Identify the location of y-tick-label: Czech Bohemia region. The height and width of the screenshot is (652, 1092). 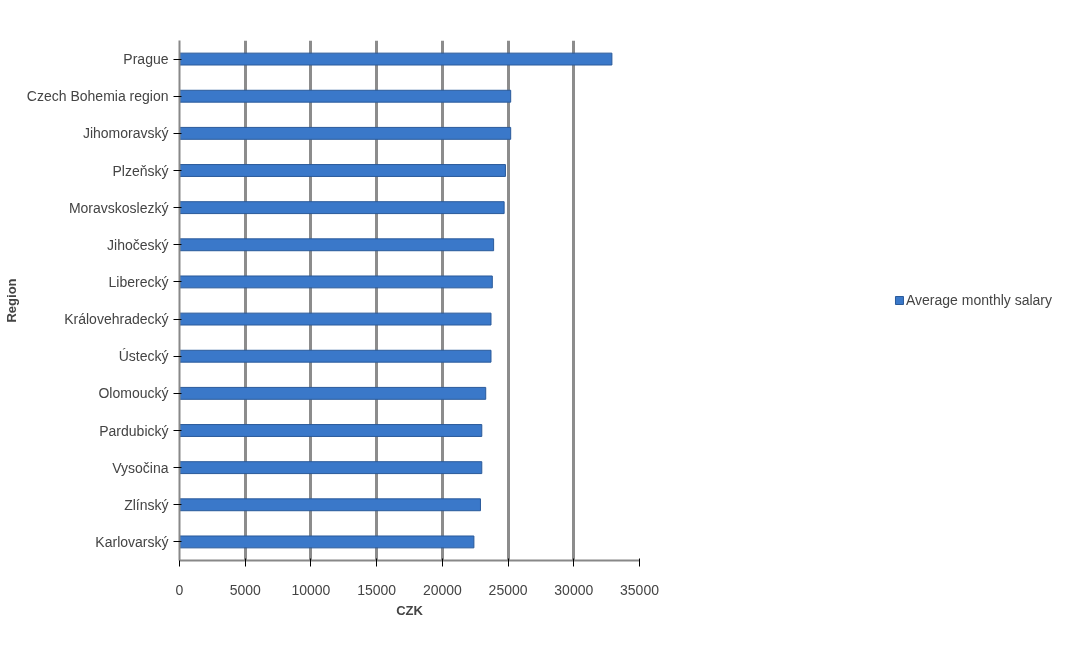
(97, 96).